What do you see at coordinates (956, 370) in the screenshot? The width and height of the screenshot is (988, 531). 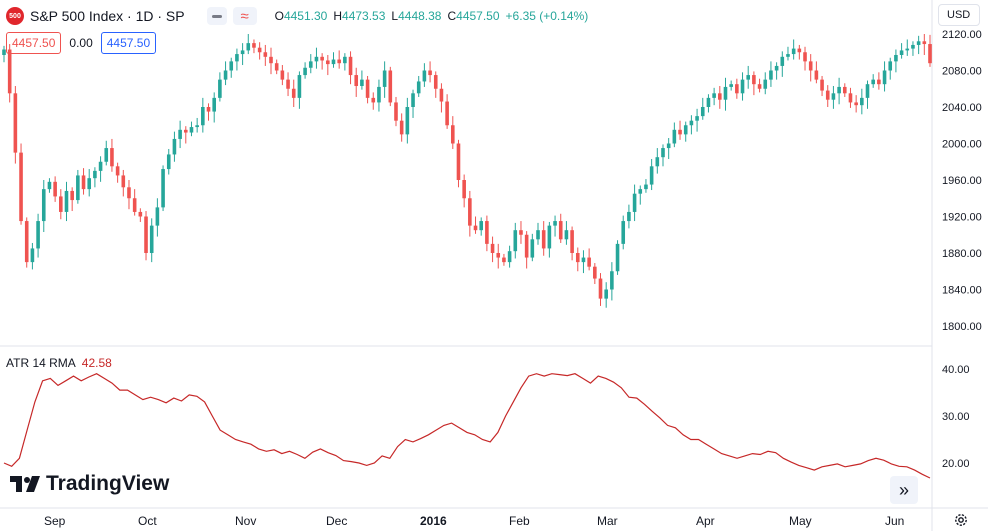 I see `atr-tick-label: 40.00` at bounding box center [956, 370].